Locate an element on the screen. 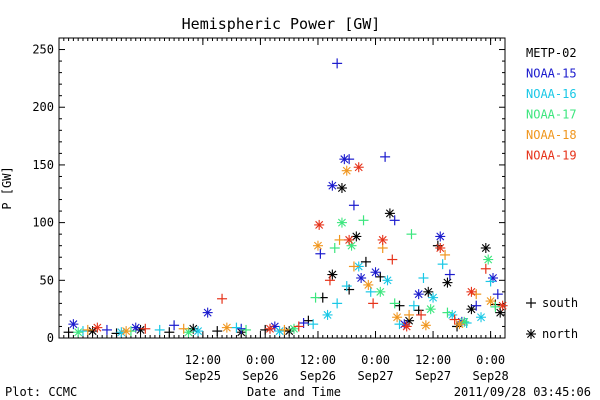 The height and width of the screenshot is (400, 600). x-tick-label-date: Sep28 is located at coordinates (491, 376).